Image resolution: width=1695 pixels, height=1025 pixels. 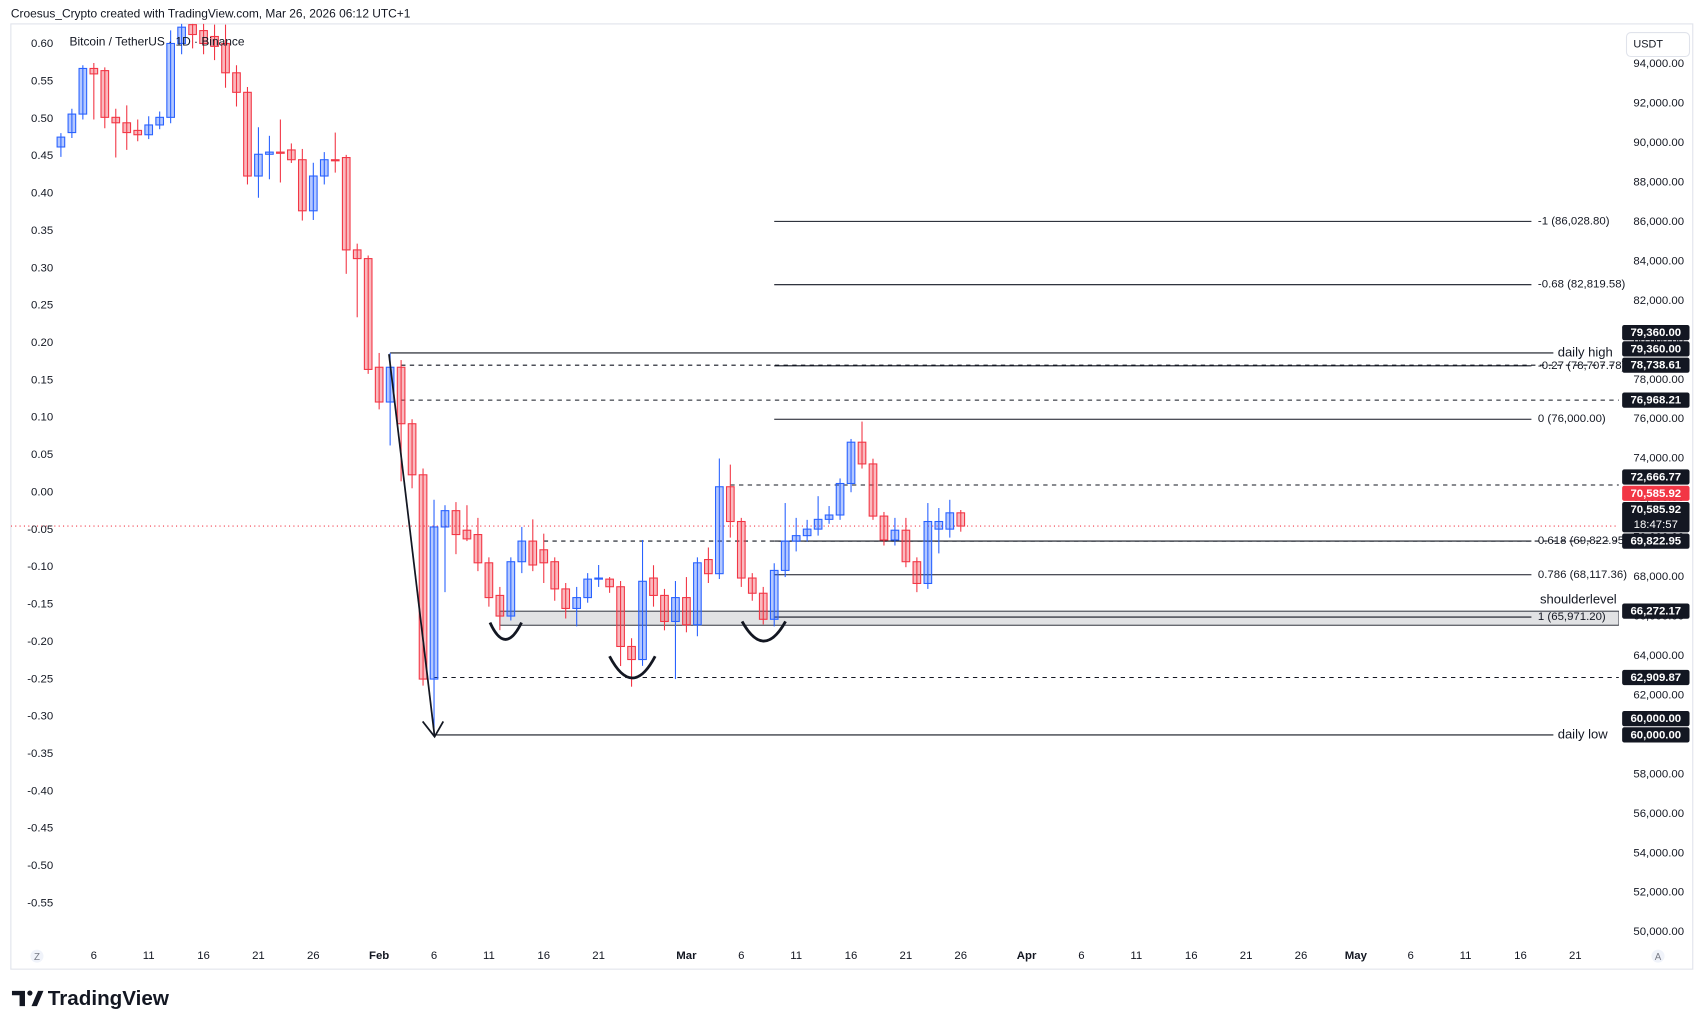 What do you see at coordinates (1658, 301) in the screenshot?
I see `y-tick-label: 82,000.00` at bounding box center [1658, 301].